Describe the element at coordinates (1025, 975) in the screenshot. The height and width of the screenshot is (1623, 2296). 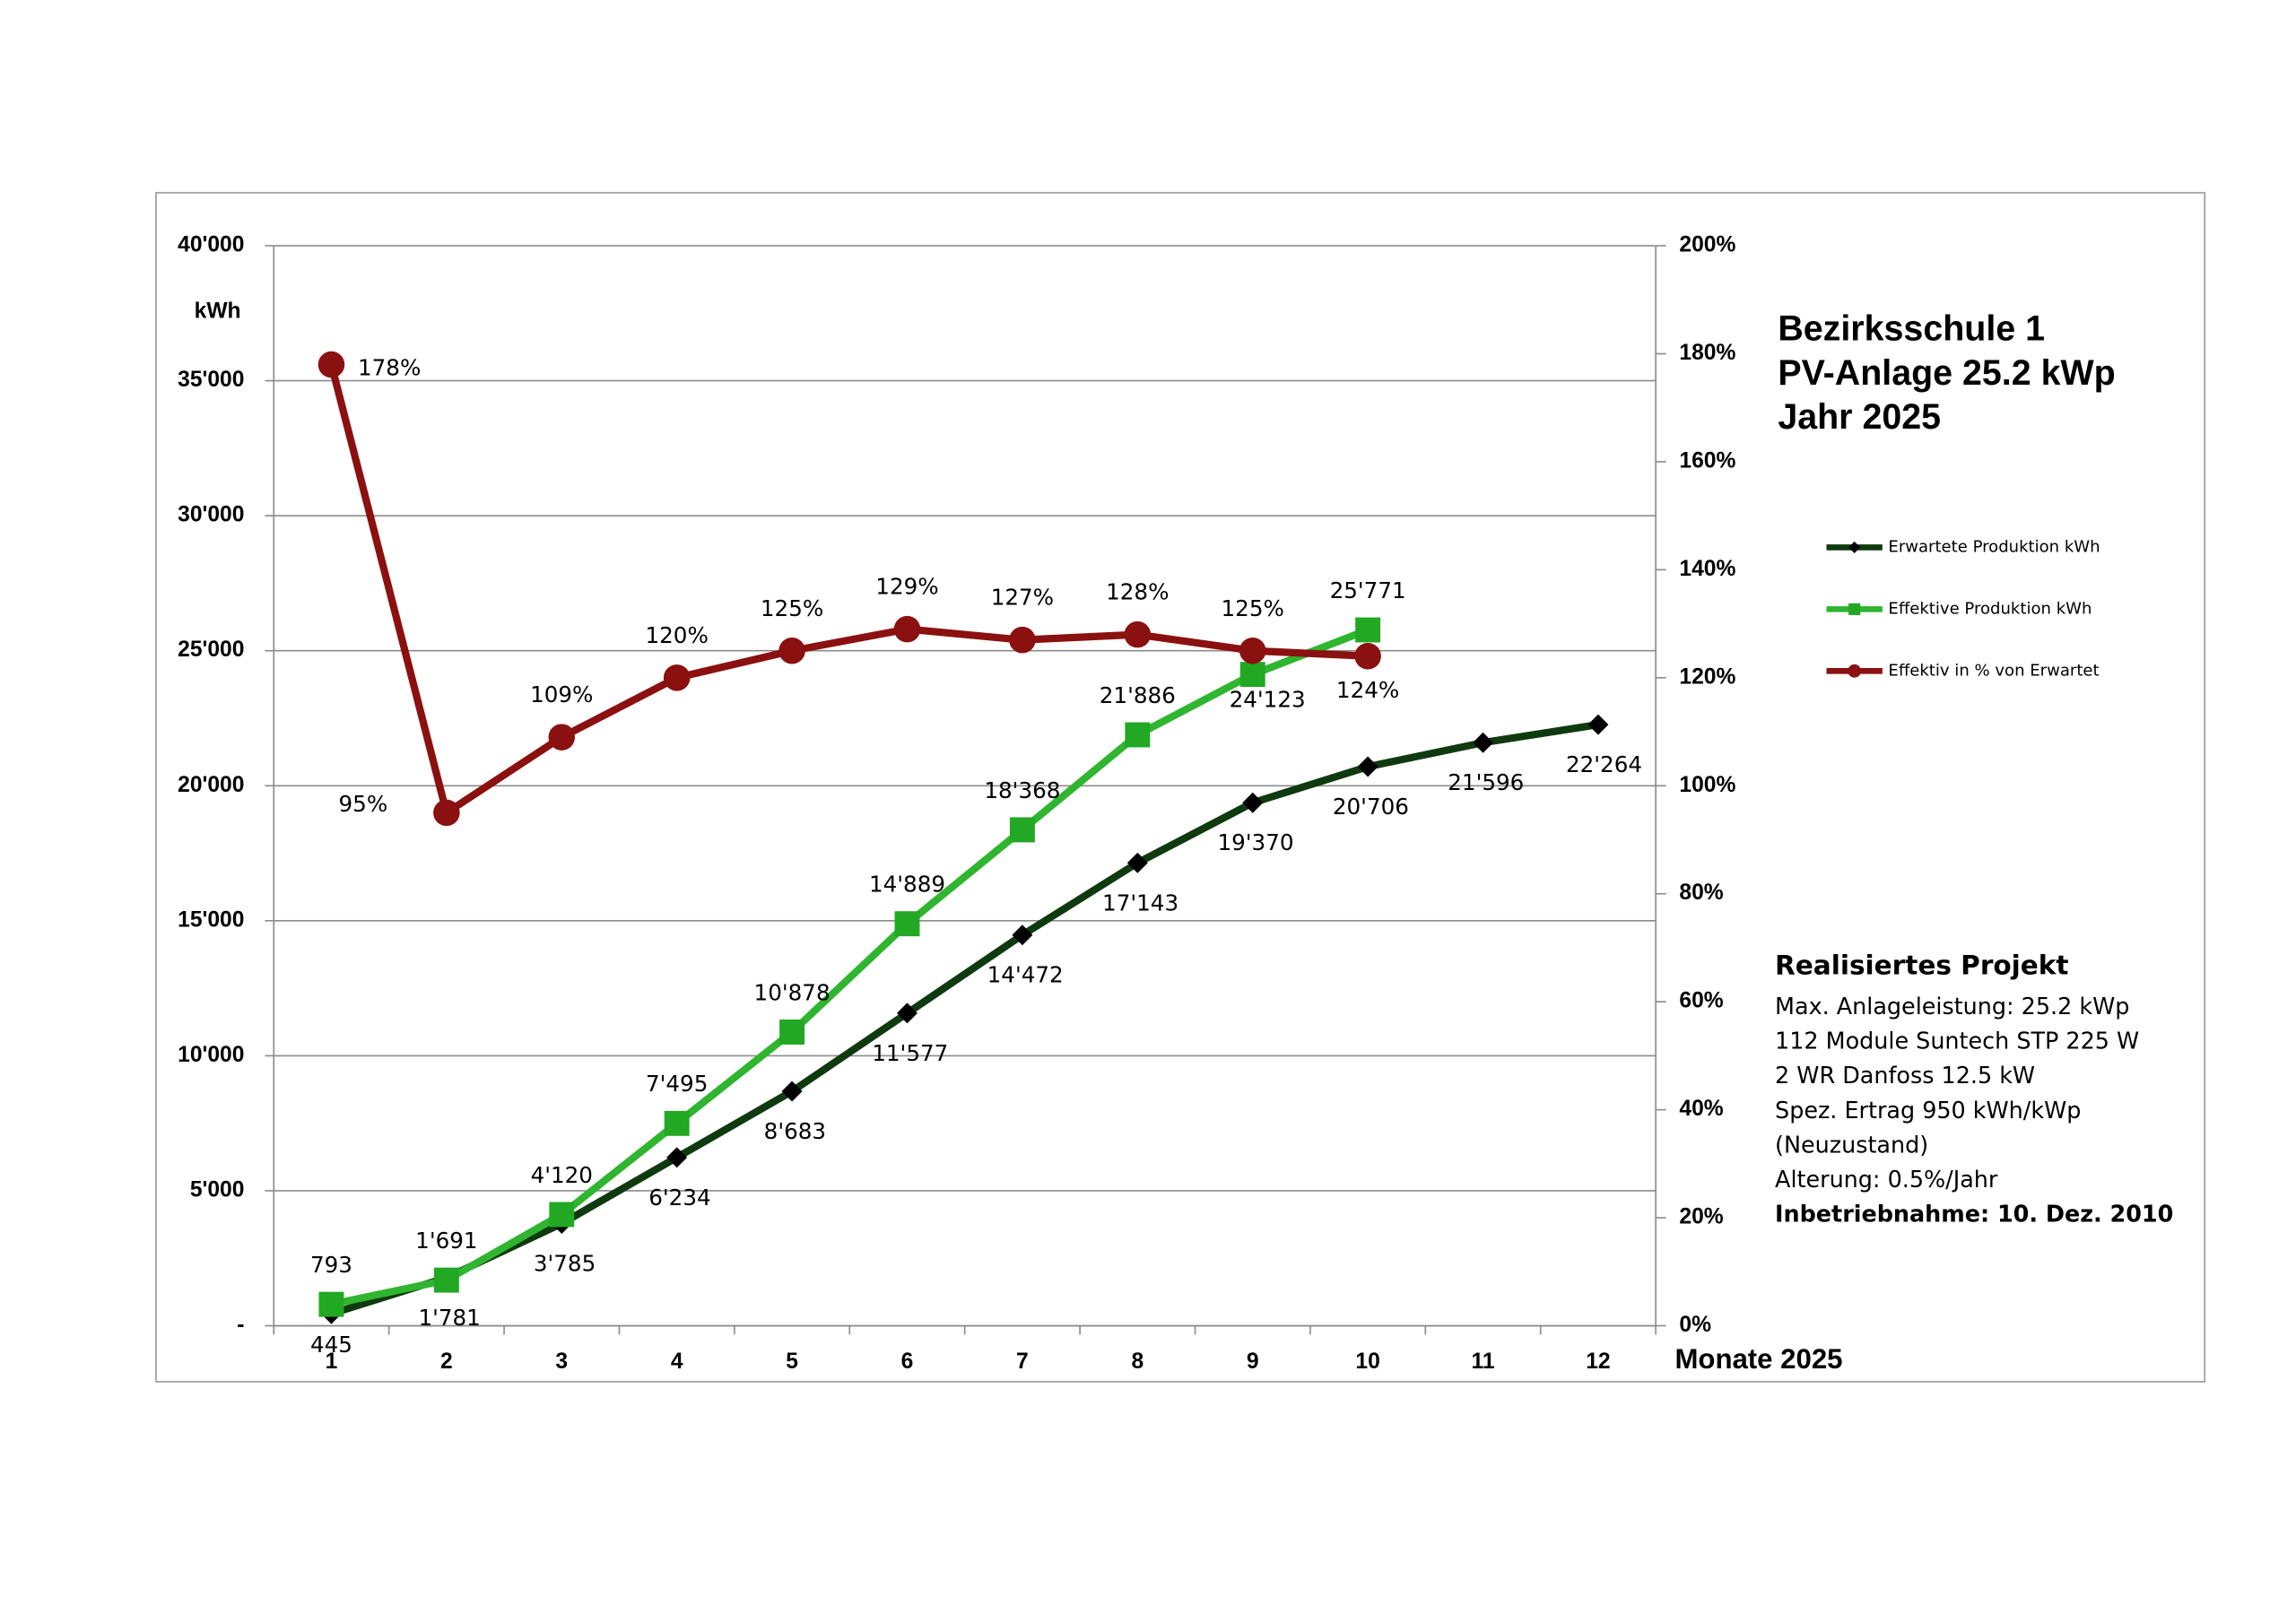
I see `data-label: 14'472` at that location.